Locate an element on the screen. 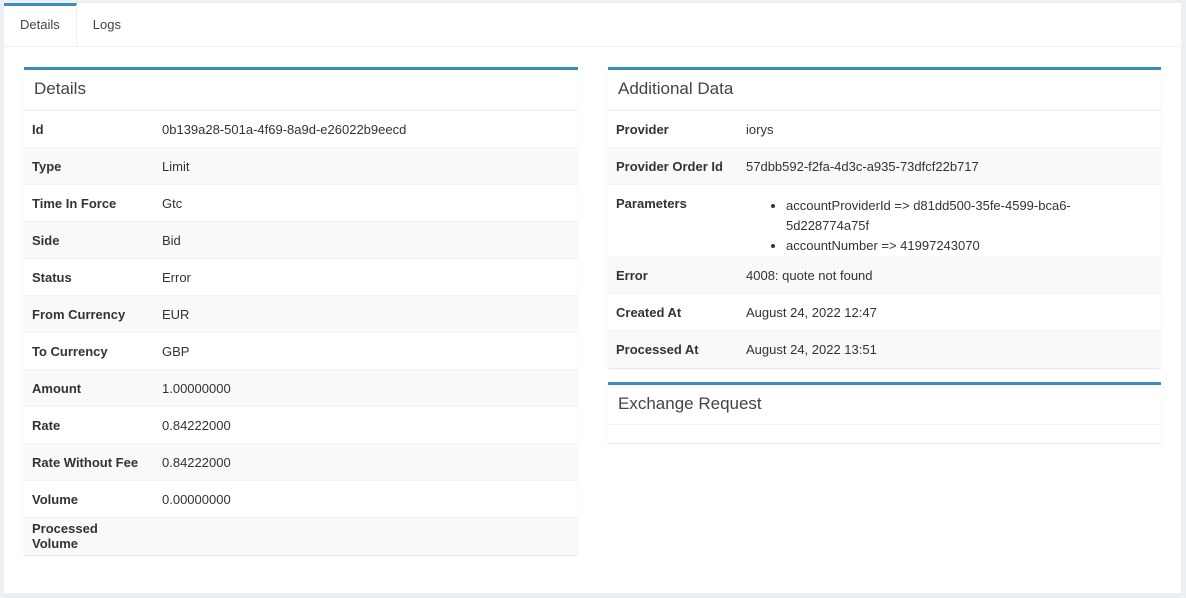 This screenshot has width=1186, height=598. tab-details: Details is located at coordinates (40, 24).